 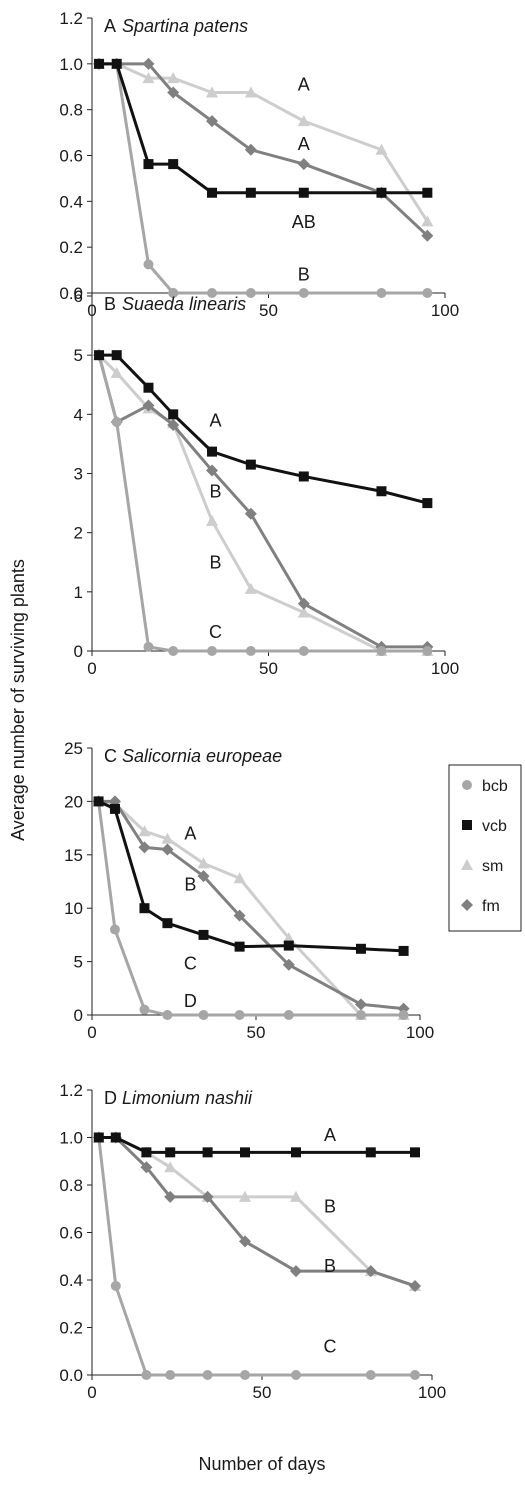 What do you see at coordinates (91, 1032) in the screenshot?
I see `x-tick-label: 0` at bounding box center [91, 1032].